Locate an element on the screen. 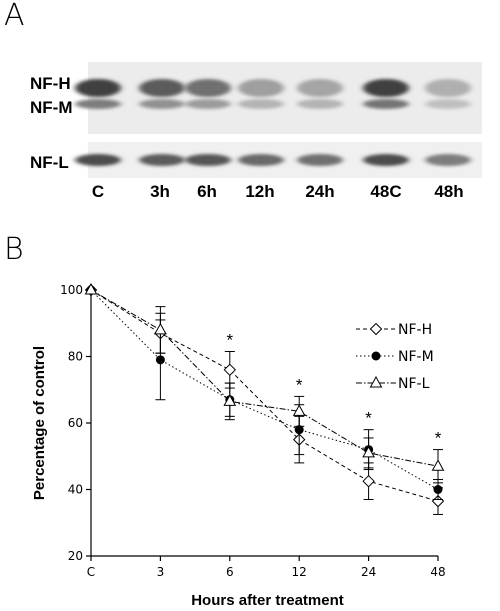  y-tick-label: 60 is located at coordinates (75, 423).